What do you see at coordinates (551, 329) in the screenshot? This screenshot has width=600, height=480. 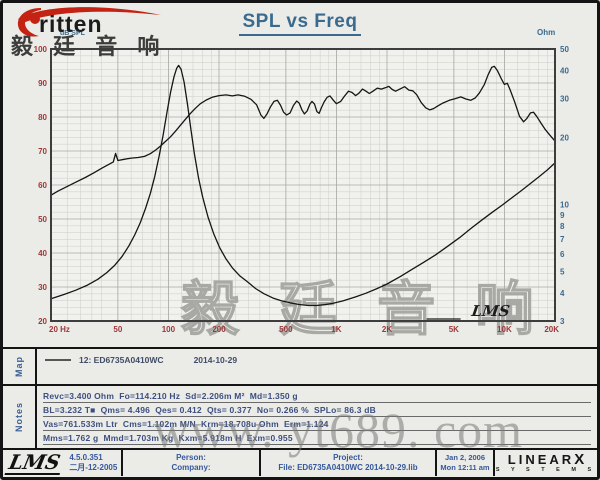 I see `x-axis-tick: 20K` at bounding box center [551, 329].